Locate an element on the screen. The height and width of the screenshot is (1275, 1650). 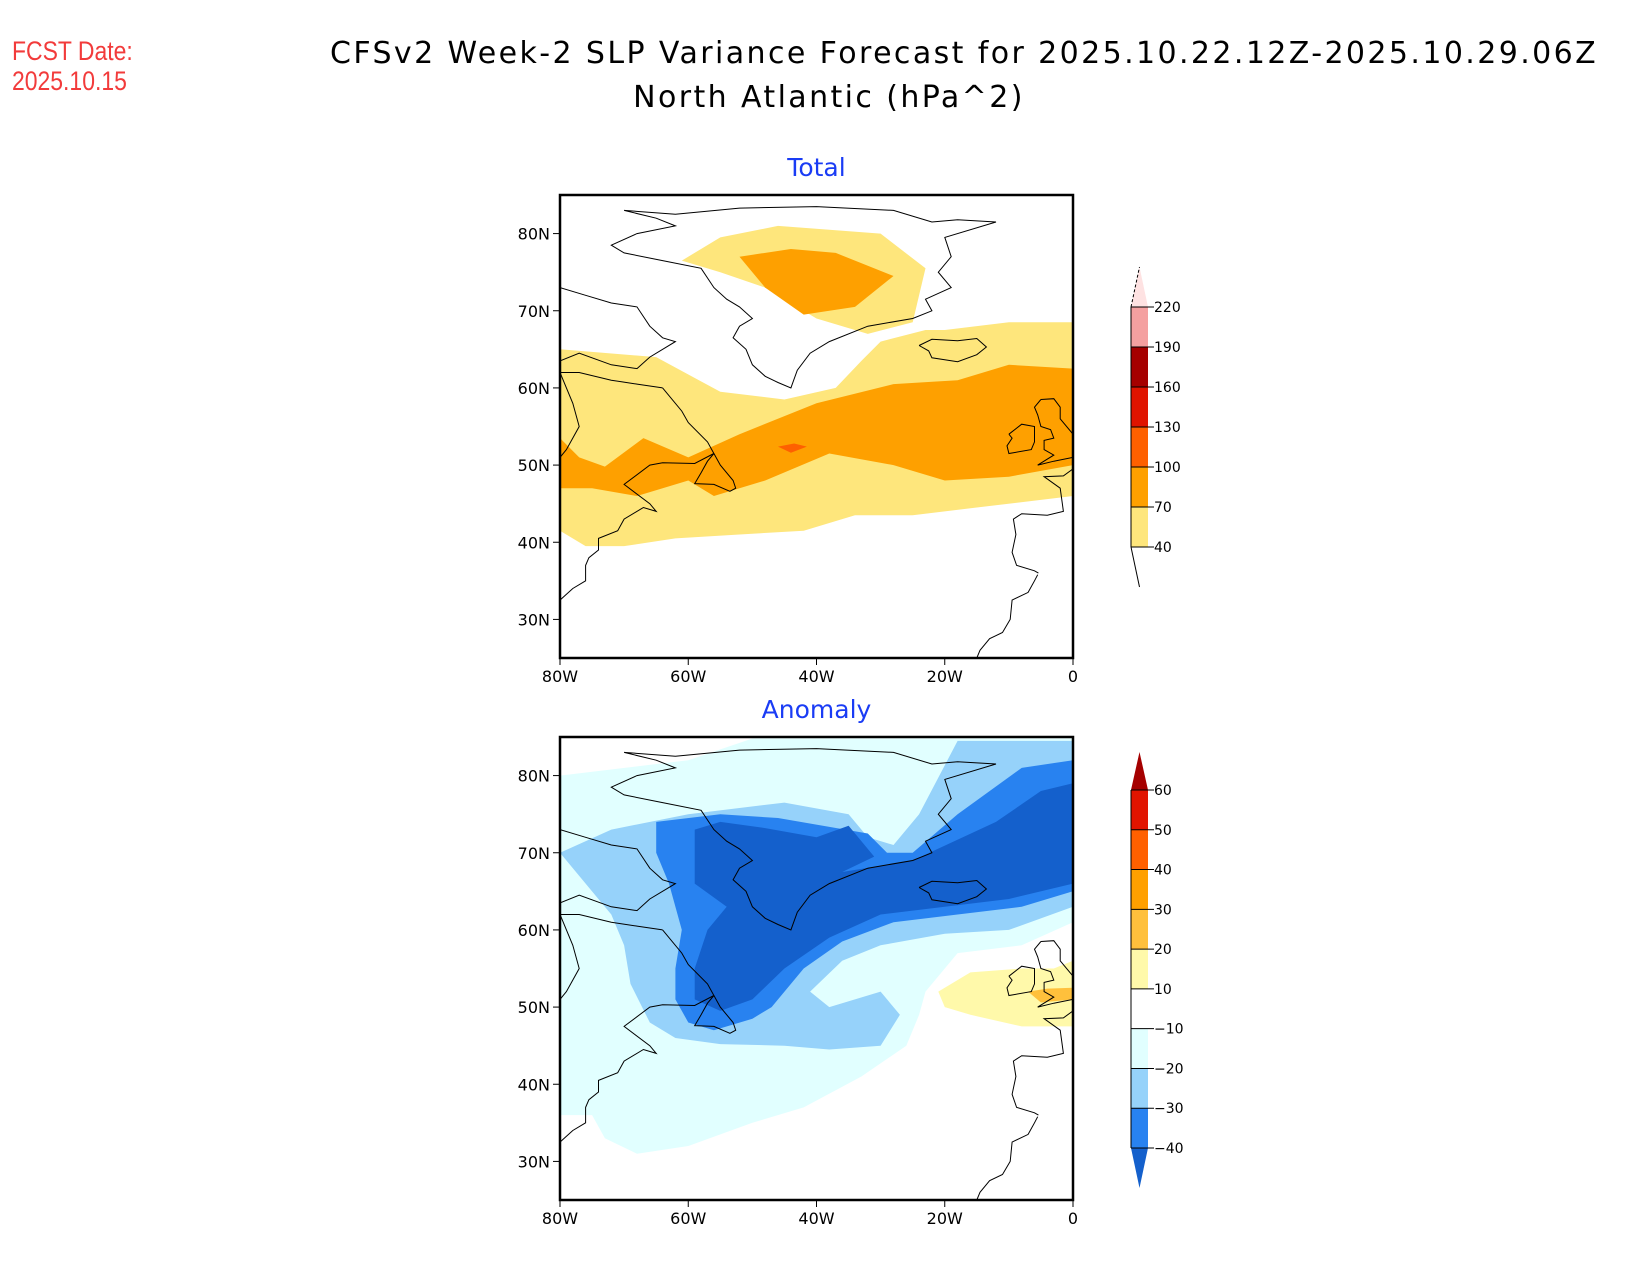
colorbar-top-arrow-outline is located at coordinates (1135, 287).